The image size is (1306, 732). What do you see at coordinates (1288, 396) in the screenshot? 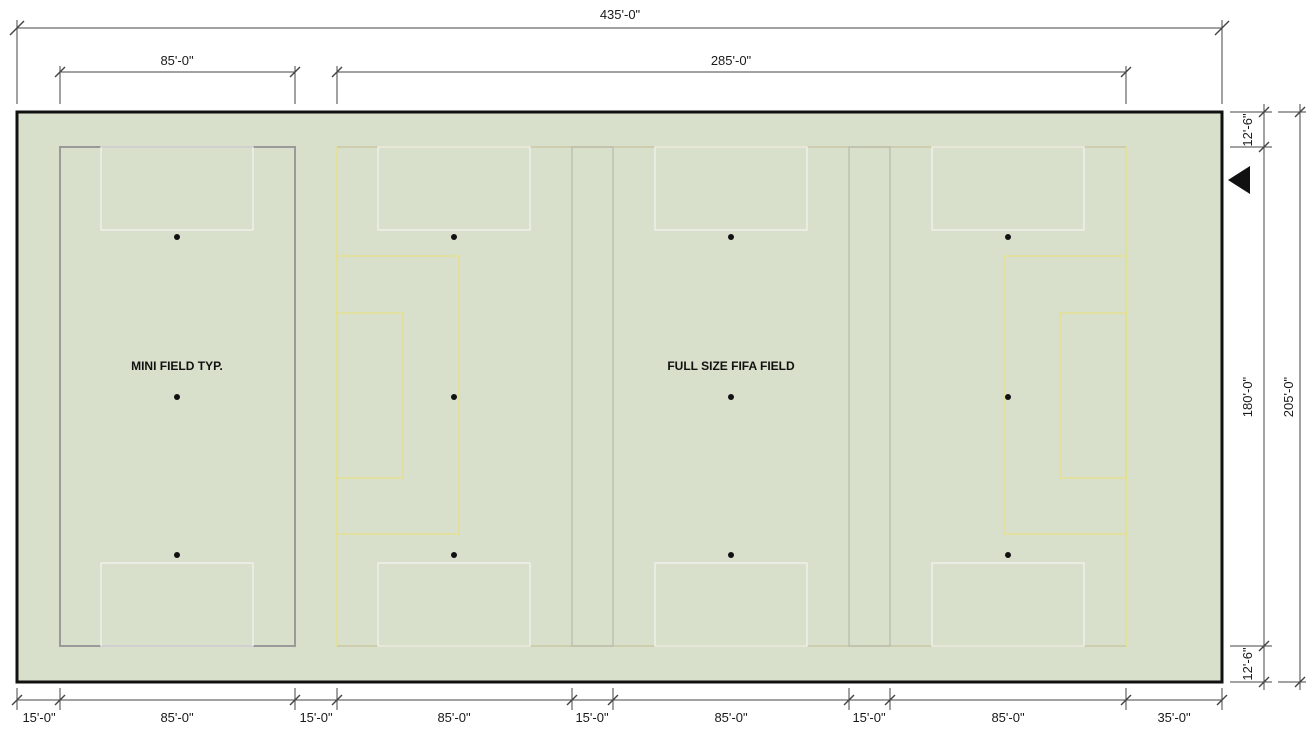
I see `dim-overall-depth: 205'-0"` at bounding box center [1288, 396].